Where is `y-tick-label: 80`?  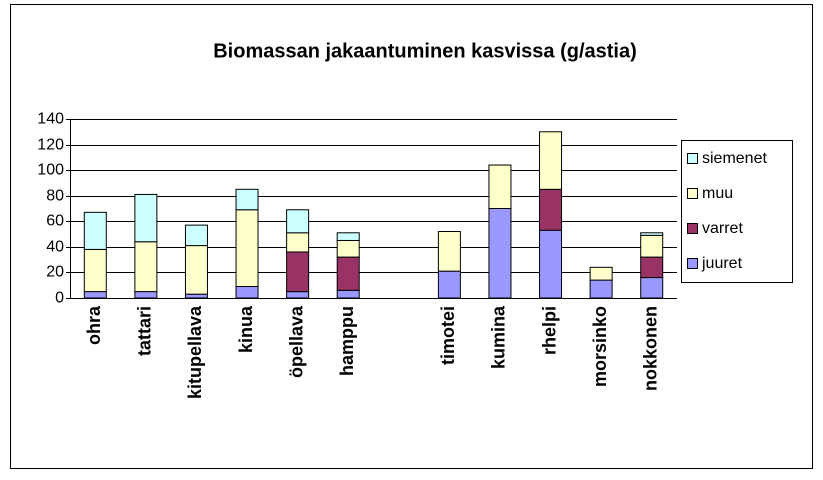
y-tick-label: 80 is located at coordinates (55, 196).